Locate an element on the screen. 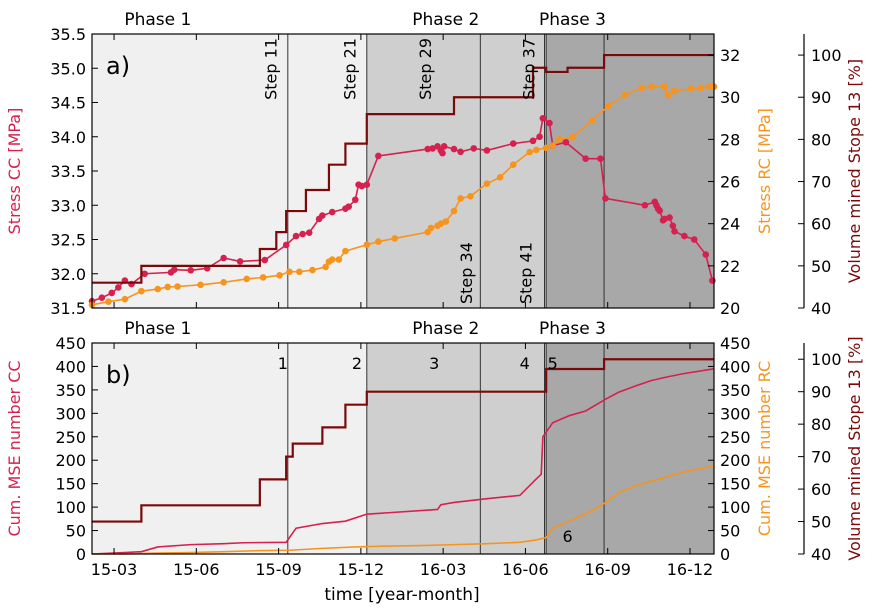 The height and width of the screenshot is (610, 873). right-tick-label: 30 is located at coordinates (730, 97).